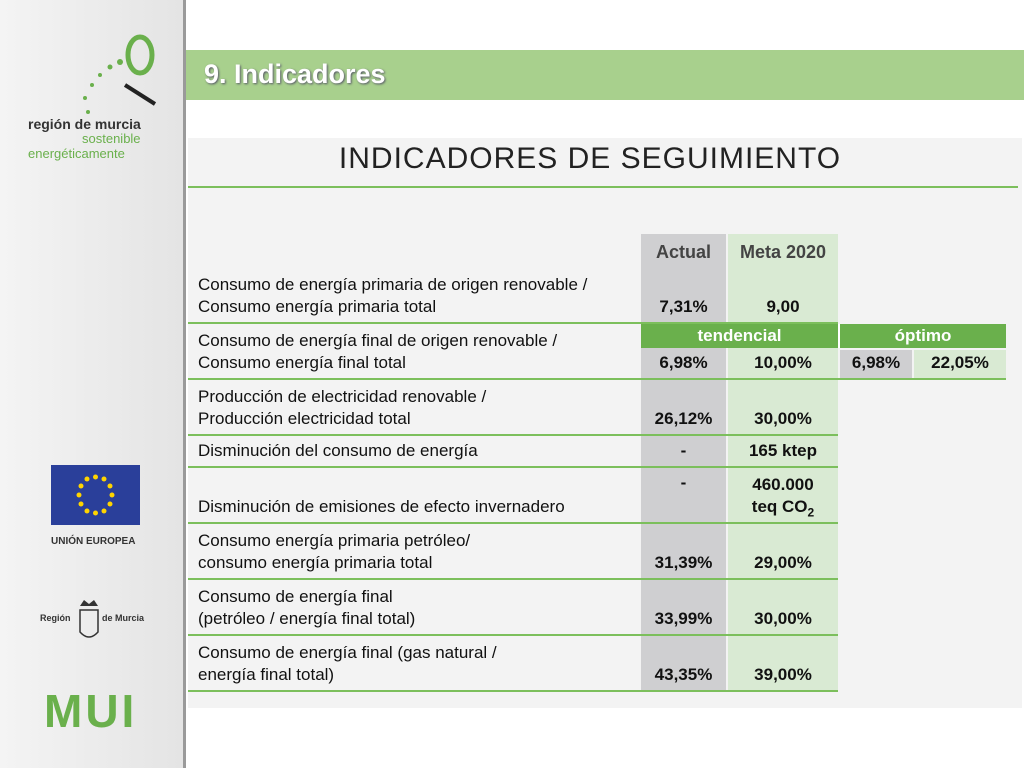  Describe the element at coordinates (590, 158) in the screenshot. I see `table-title: INDICADORES DE SEGUIMIENTO` at that location.